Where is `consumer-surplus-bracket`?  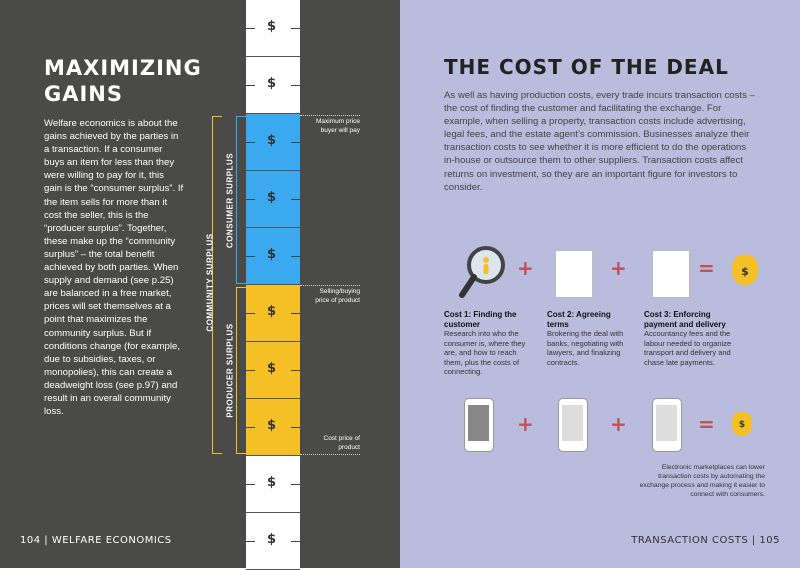
consumer-surplus-bracket is located at coordinates (241, 200).